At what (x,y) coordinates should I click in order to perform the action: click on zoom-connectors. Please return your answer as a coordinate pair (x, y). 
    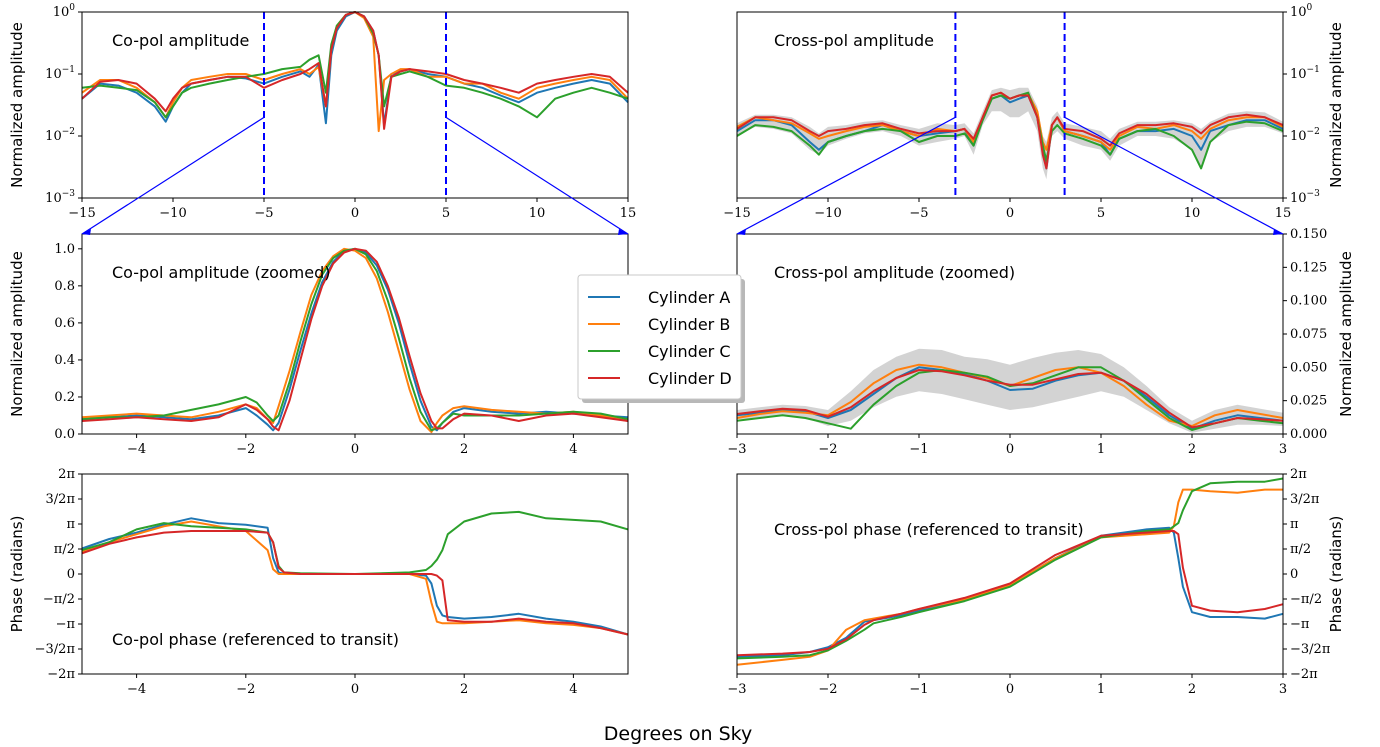
    Looking at the image, I should click on (682, 175).